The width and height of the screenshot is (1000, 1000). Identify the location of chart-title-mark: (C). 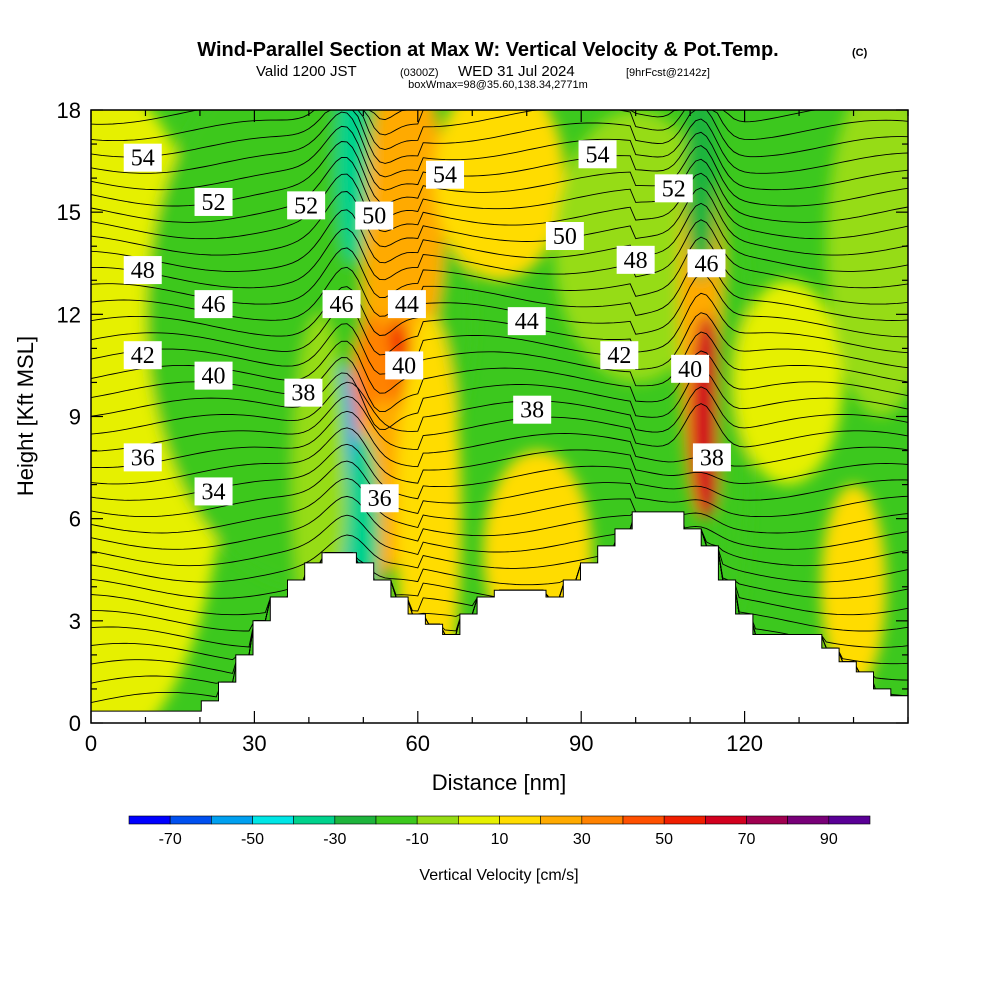
(860, 53).